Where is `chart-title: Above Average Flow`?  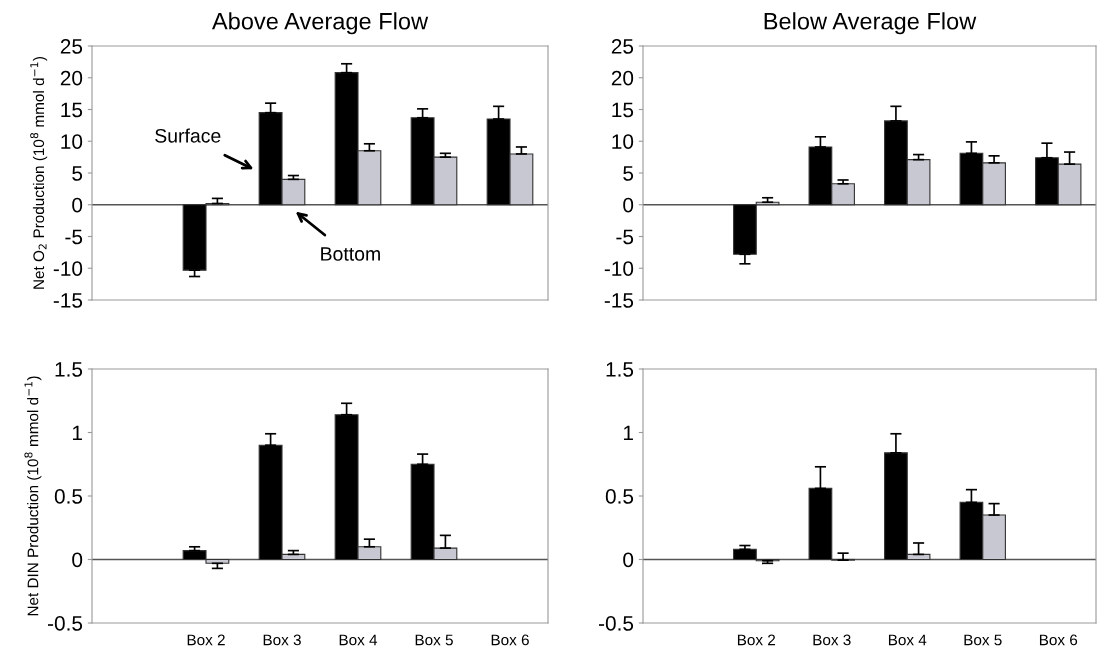
chart-title: Above Average Flow is located at coordinates (320, 23).